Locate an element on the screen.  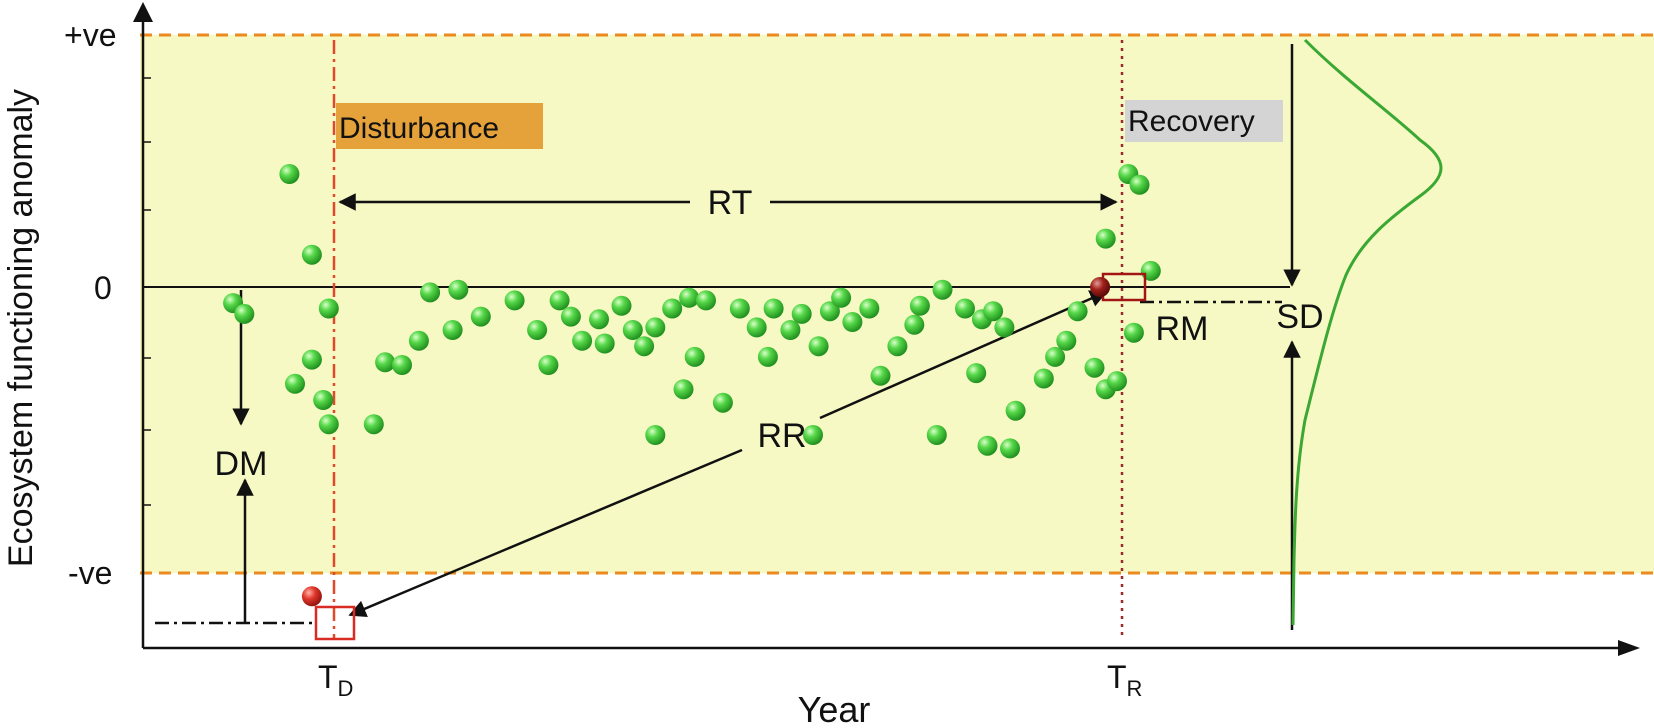
recovery-label-box is located at coordinates (1204, 121).